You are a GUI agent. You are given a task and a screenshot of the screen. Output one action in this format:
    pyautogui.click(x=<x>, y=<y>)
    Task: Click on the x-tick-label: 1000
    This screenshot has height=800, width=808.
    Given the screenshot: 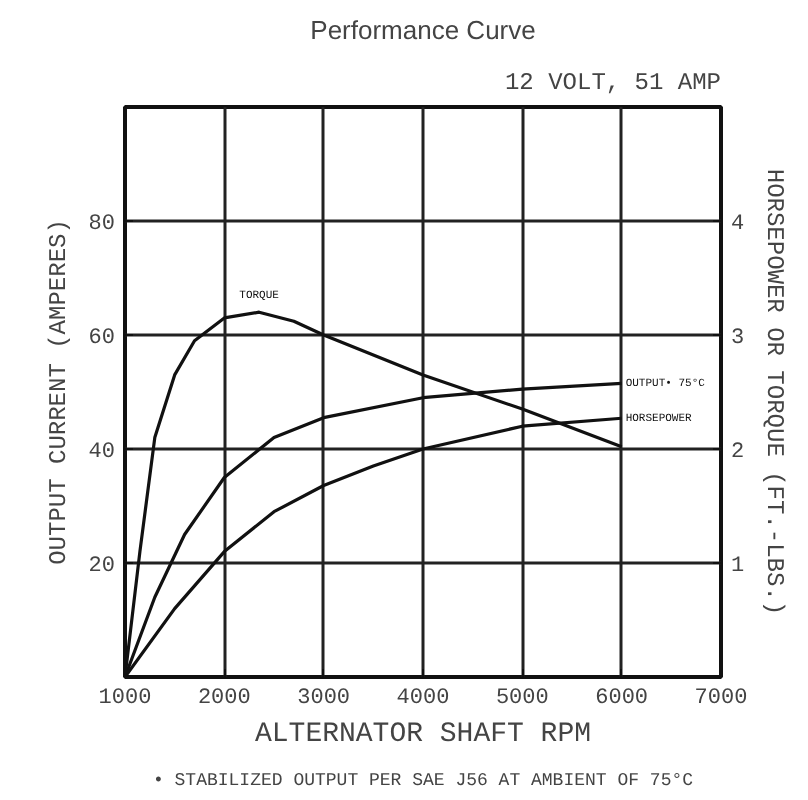 What is the action you would take?
    pyautogui.click(x=125, y=699)
    